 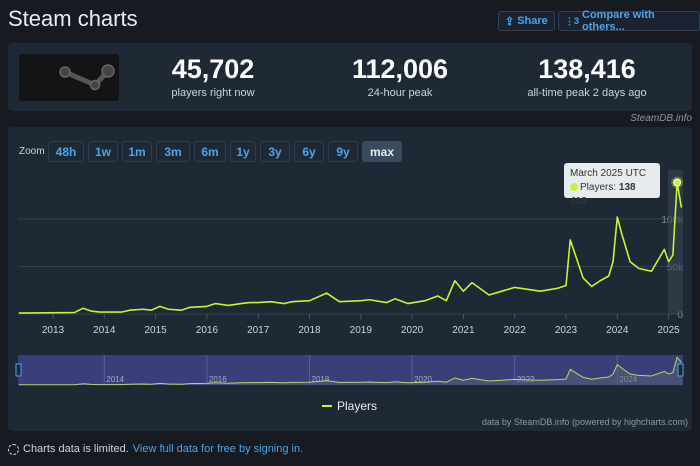 I want to click on navigator-line, so click(x=350, y=371).